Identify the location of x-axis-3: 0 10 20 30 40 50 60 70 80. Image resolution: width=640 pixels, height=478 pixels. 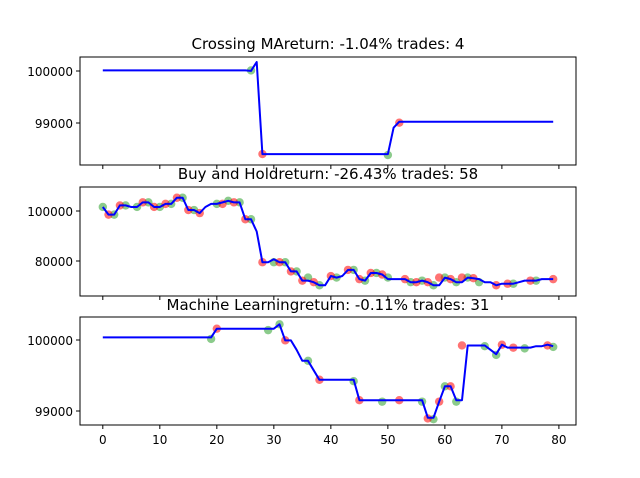
(333, 436).